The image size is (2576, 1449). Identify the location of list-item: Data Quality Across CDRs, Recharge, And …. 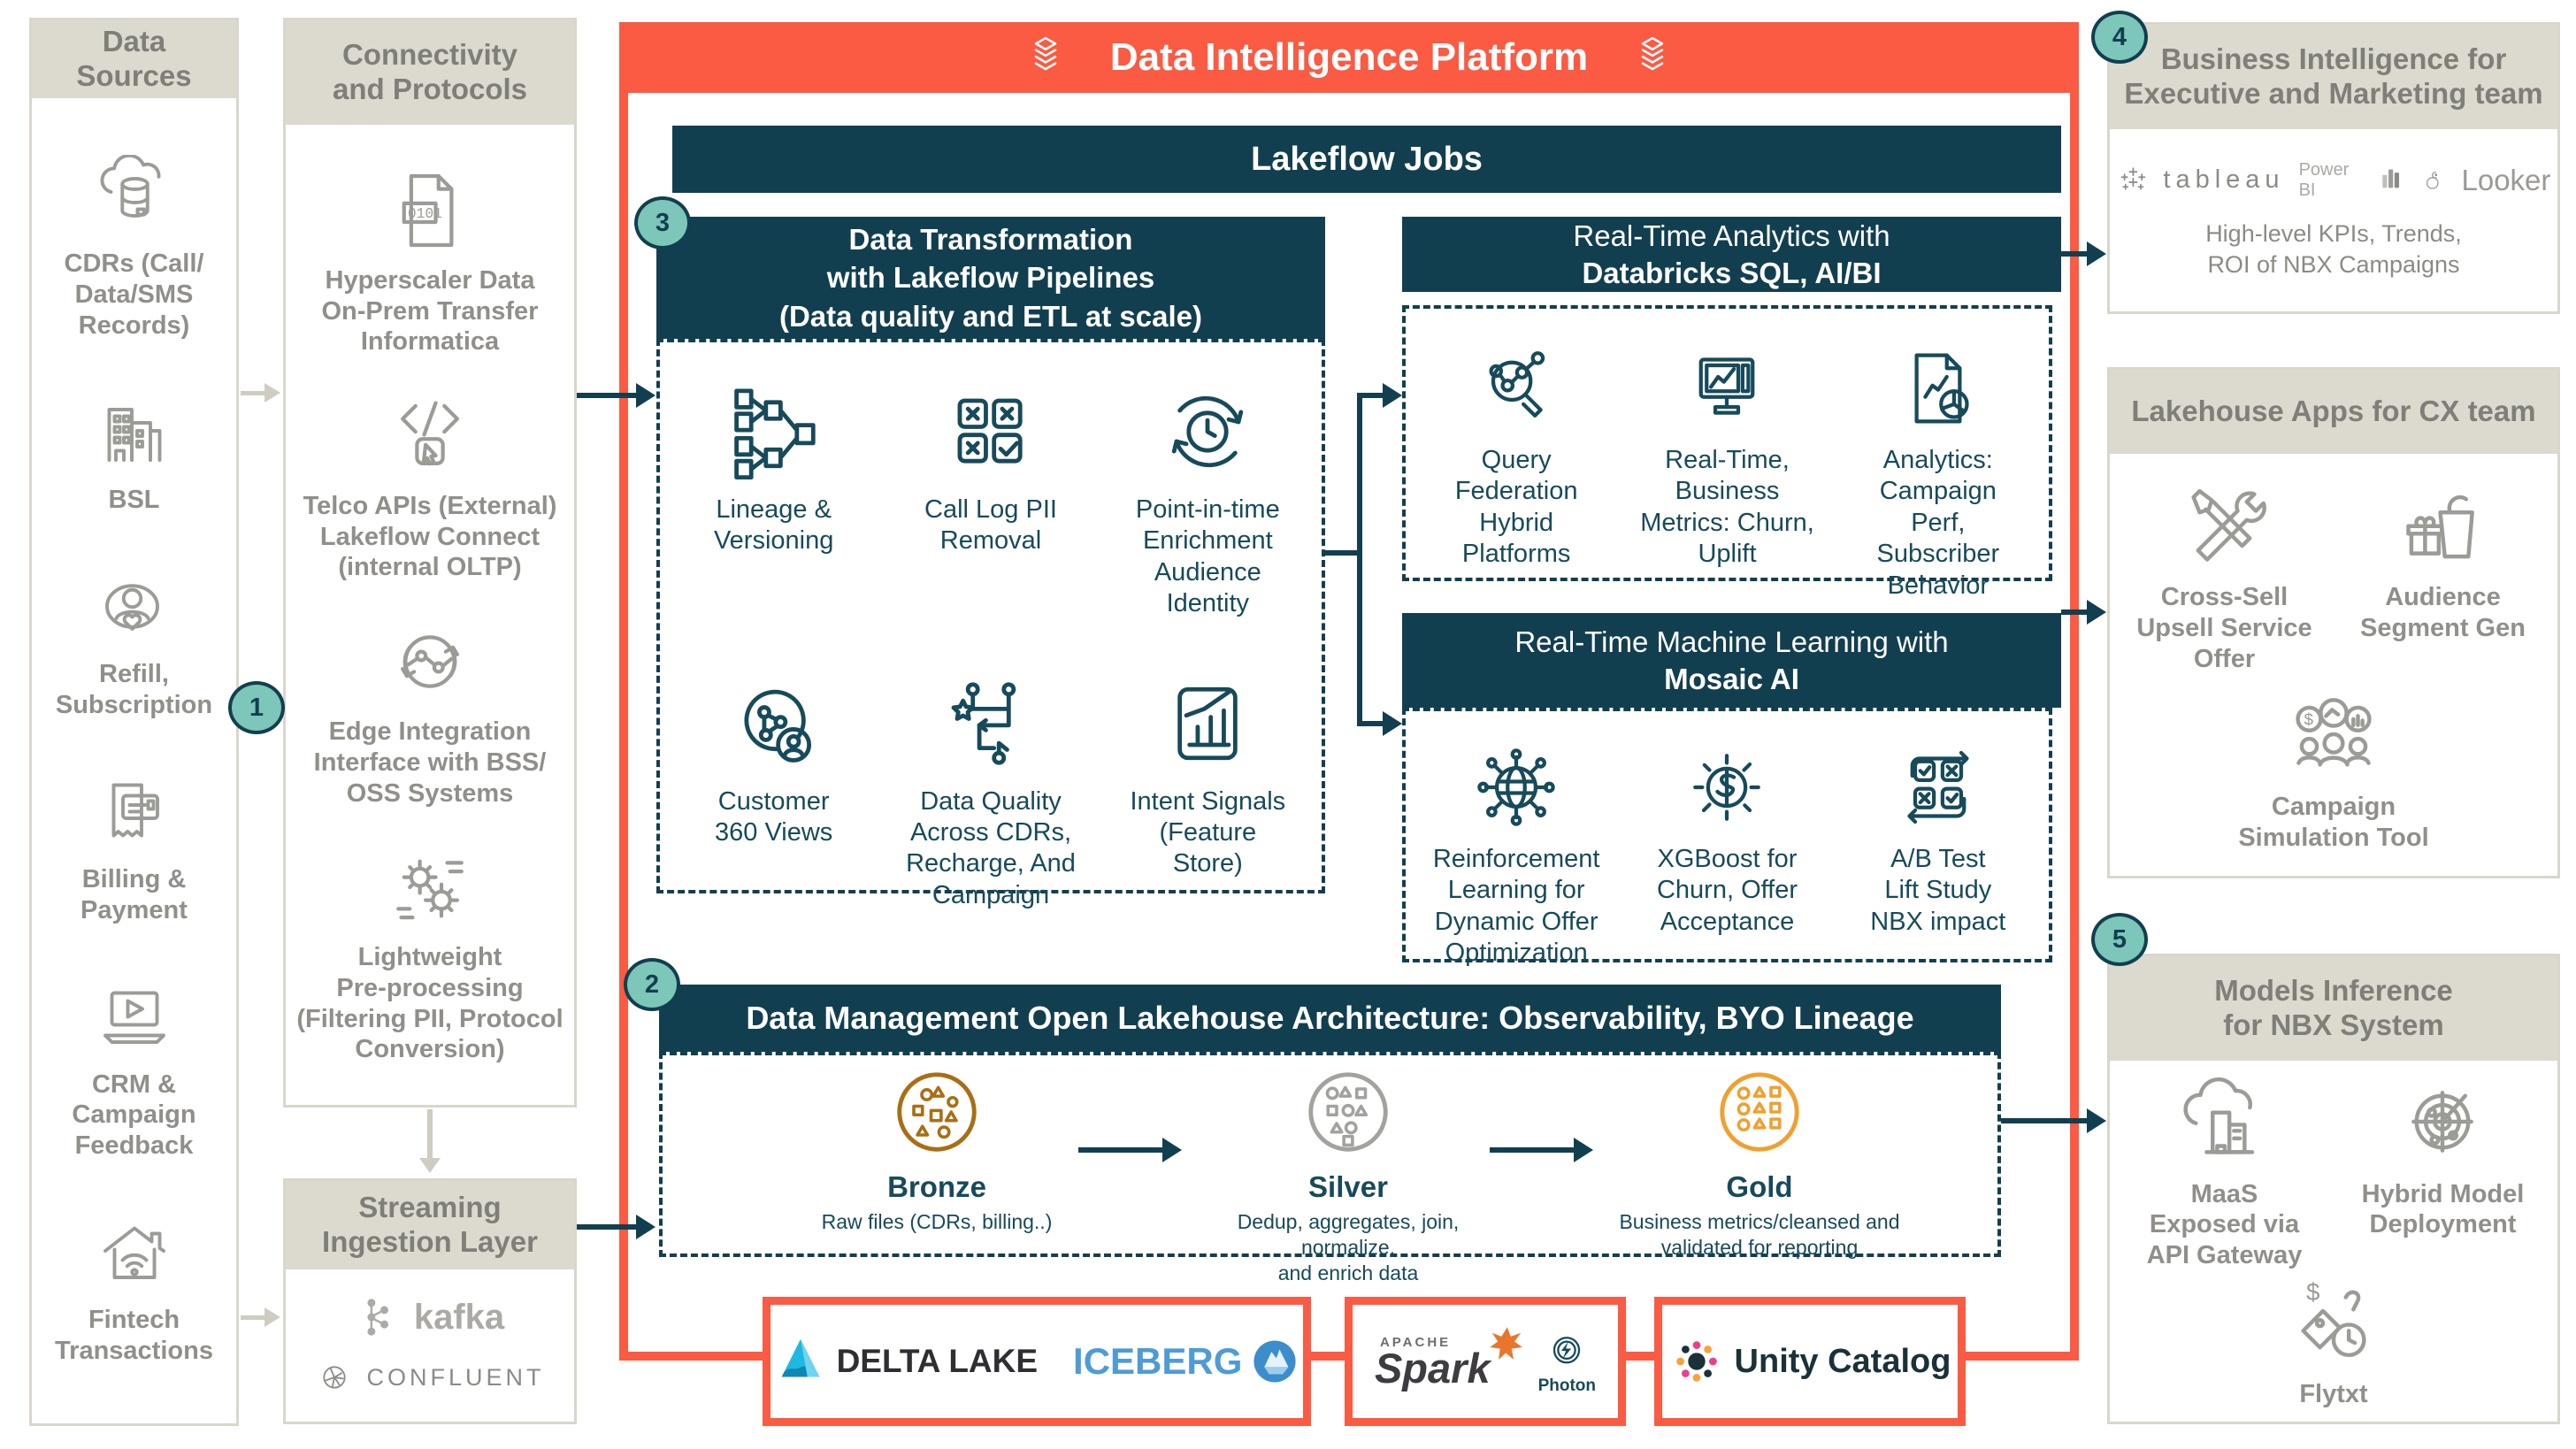
(991, 791).